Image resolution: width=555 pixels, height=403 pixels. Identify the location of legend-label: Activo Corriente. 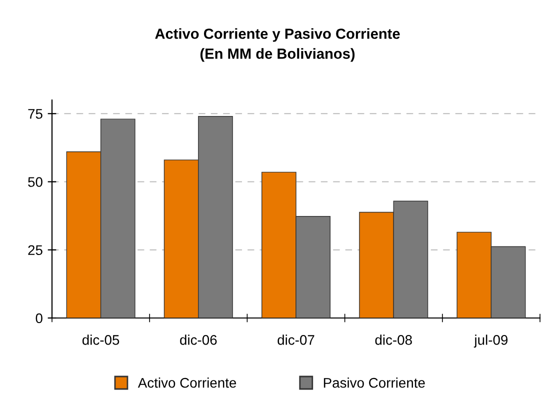
(187, 383).